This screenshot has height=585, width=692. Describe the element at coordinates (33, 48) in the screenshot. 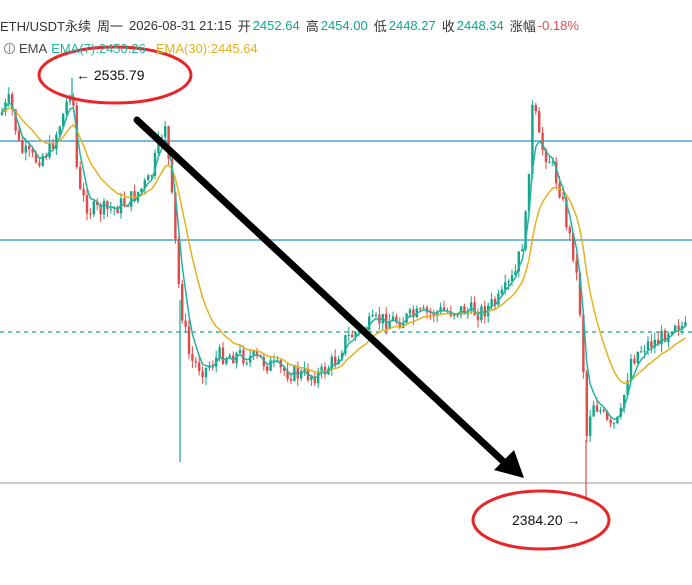

I see `indicator-name: EMA` at that location.